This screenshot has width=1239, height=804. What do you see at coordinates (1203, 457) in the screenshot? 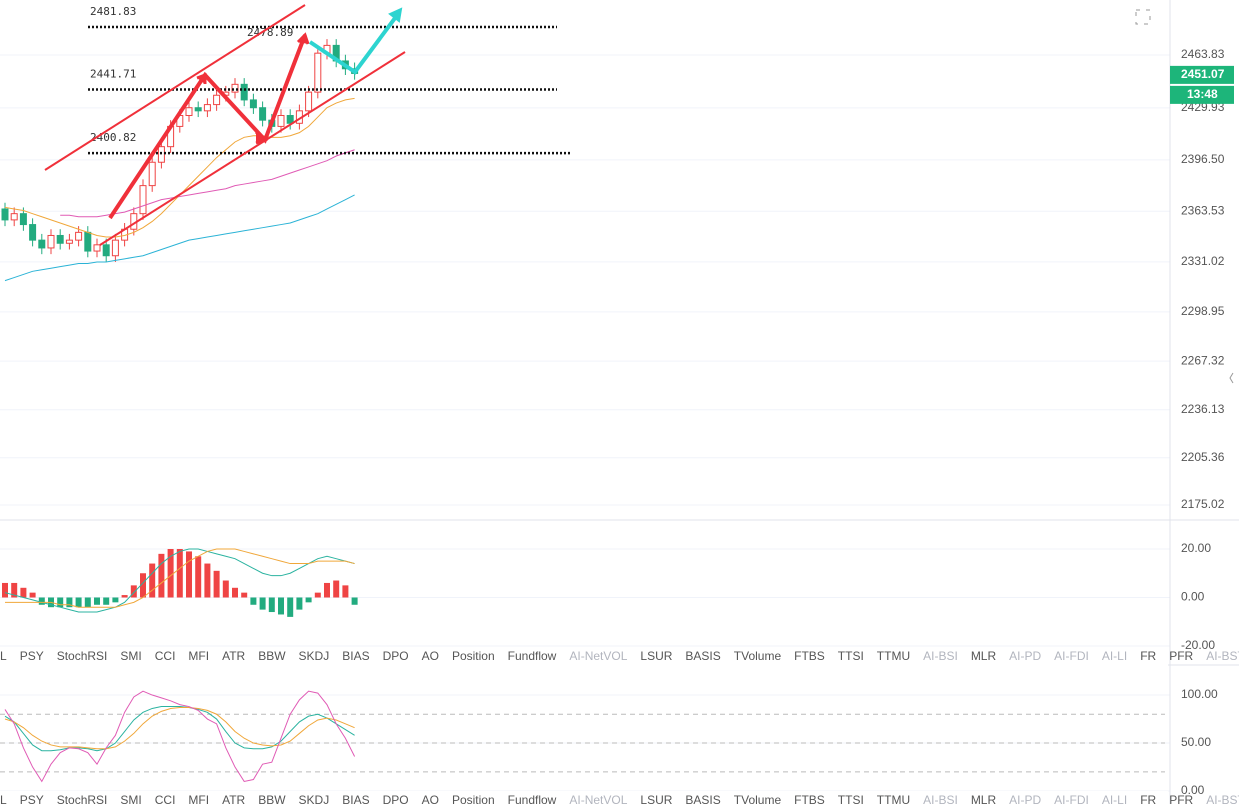
I see `y-tick-label: 2205.36` at bounding box center [1203, 457].